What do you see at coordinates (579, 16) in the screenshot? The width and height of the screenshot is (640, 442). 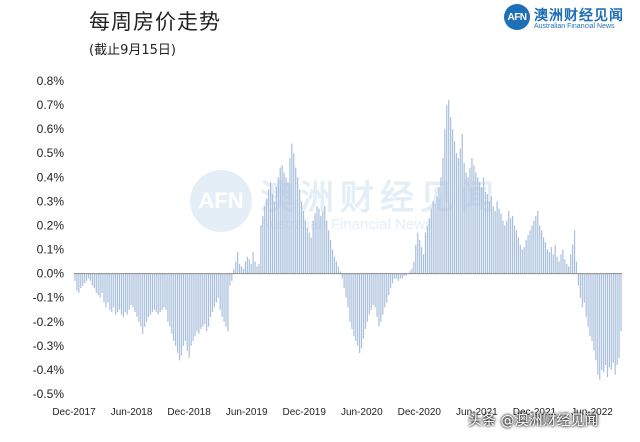 I see `brand-name-cn: 澳洲财经见闻` at bounding box center [579, 16].